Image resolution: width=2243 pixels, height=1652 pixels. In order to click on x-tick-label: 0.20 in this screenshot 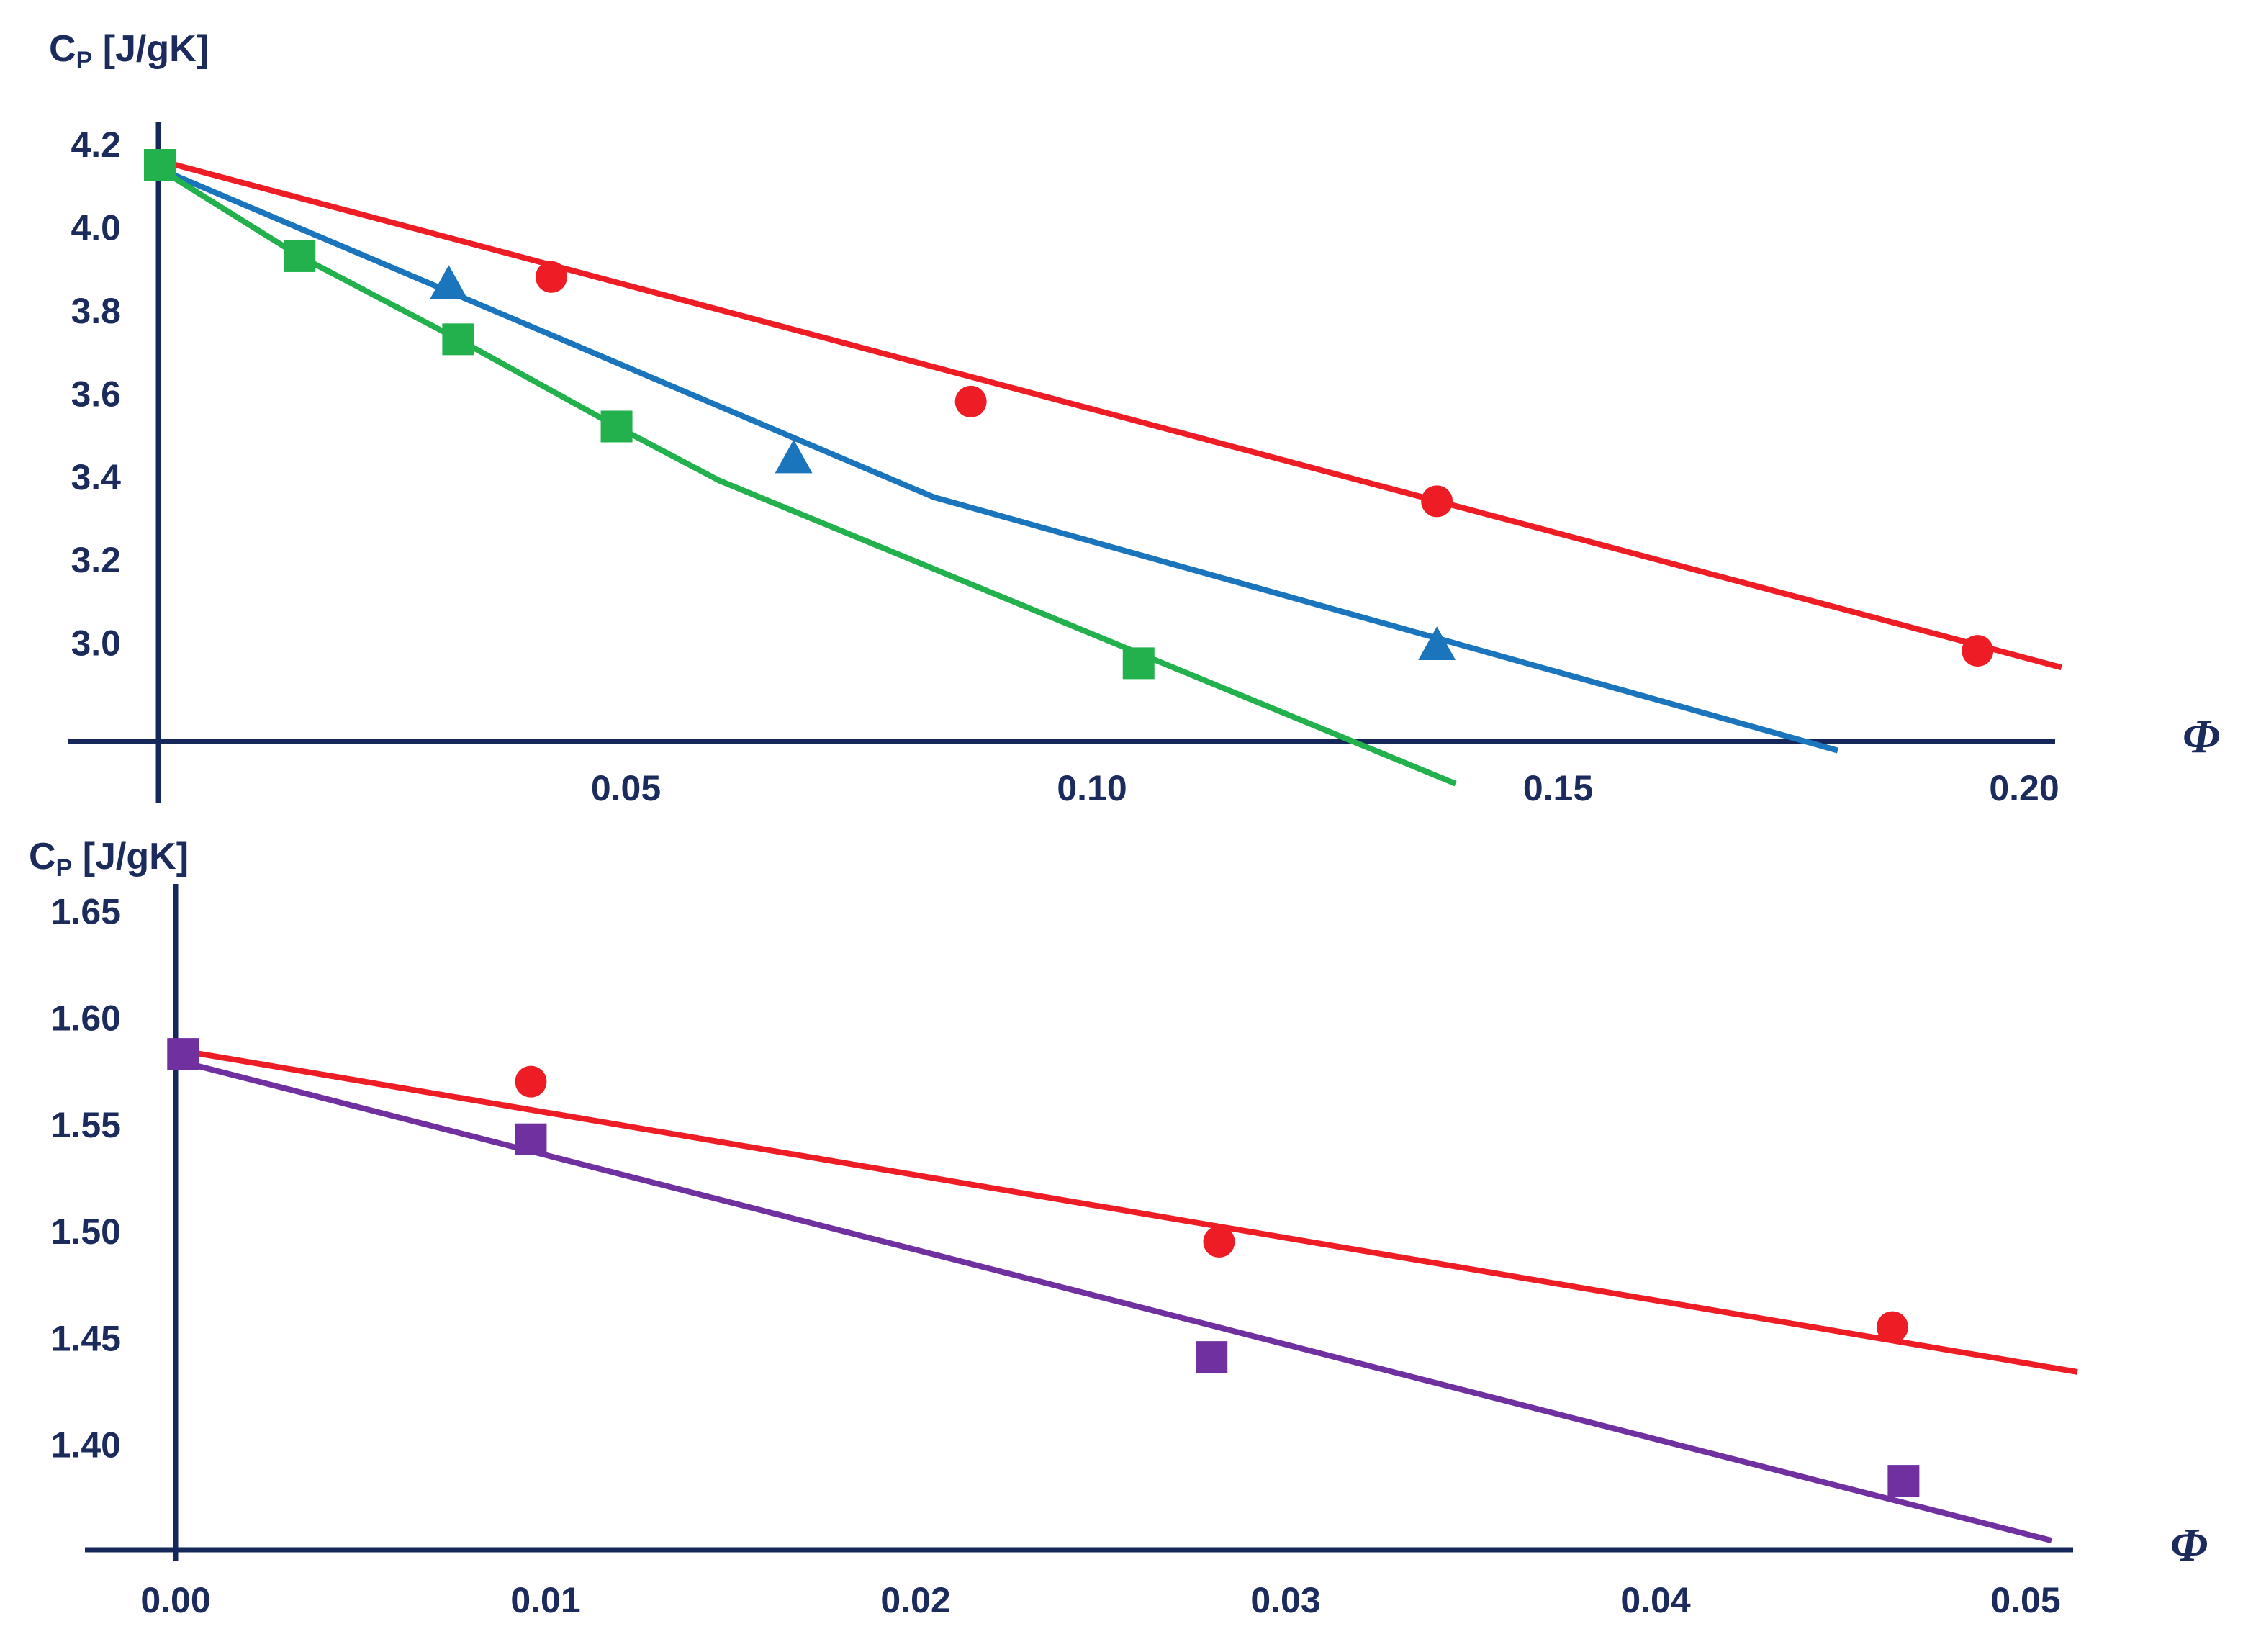, I will do `click(2024, 788)`.